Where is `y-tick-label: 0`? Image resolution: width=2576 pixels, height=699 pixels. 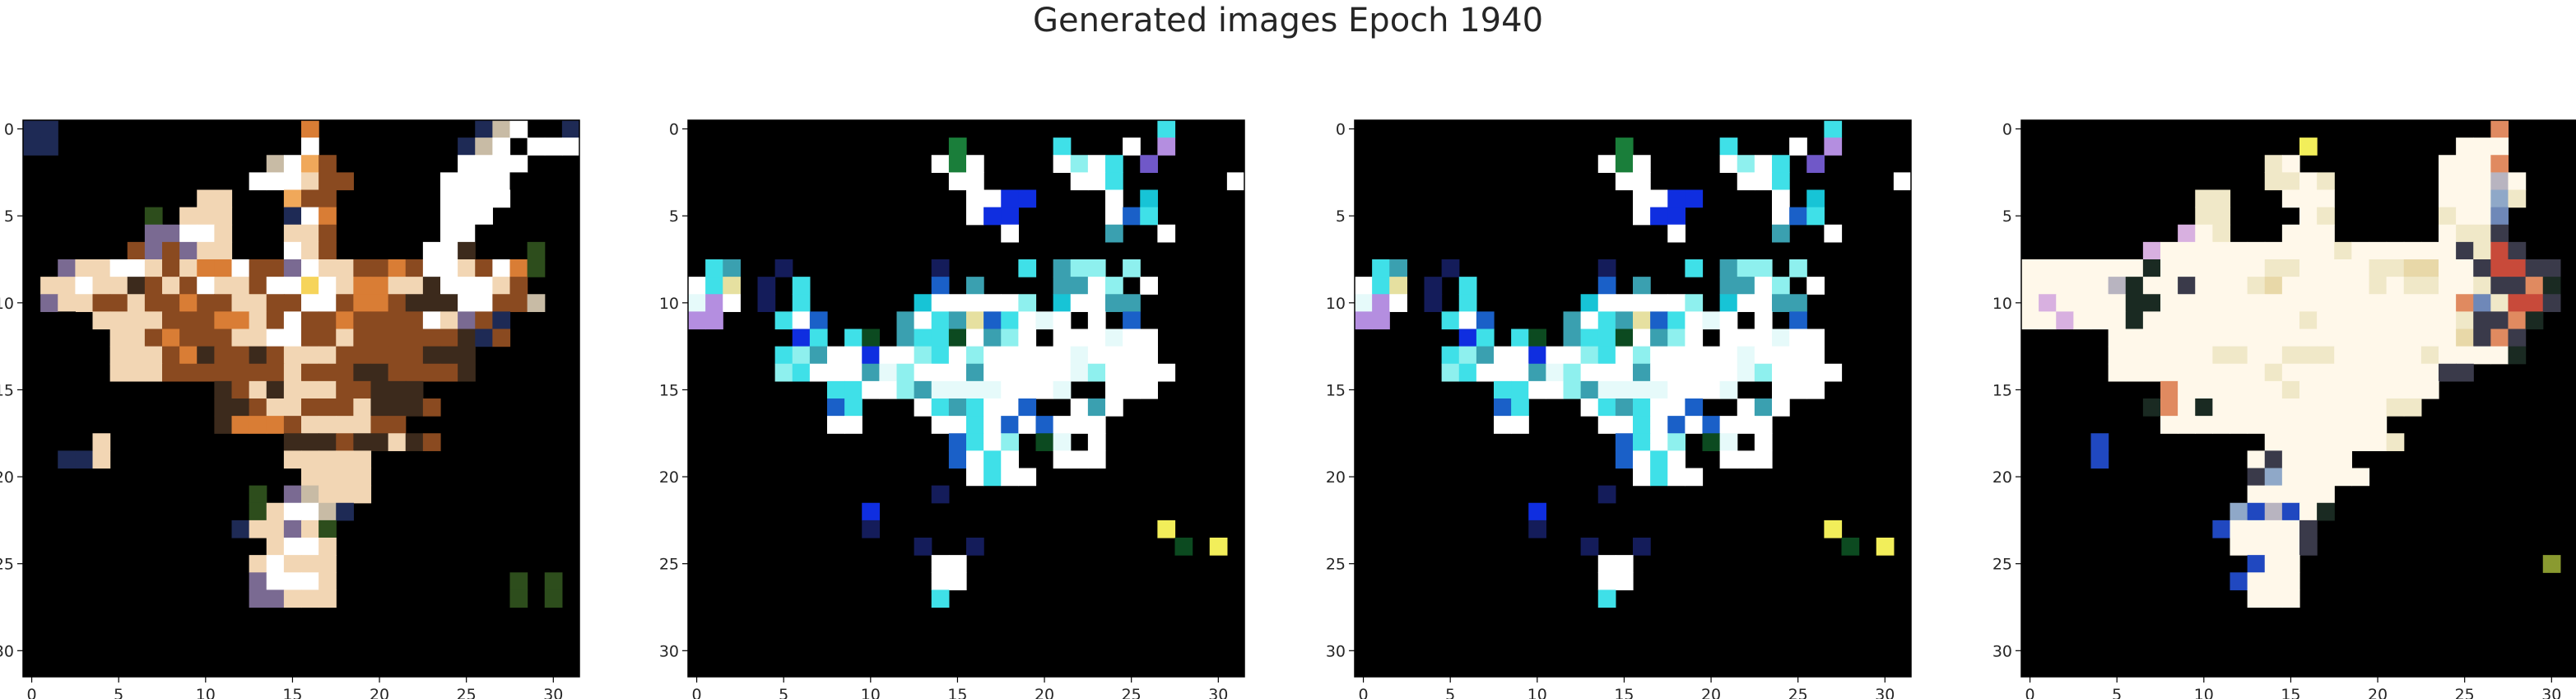
y-tick-label: 0 is located at coordinates (2007, 130).